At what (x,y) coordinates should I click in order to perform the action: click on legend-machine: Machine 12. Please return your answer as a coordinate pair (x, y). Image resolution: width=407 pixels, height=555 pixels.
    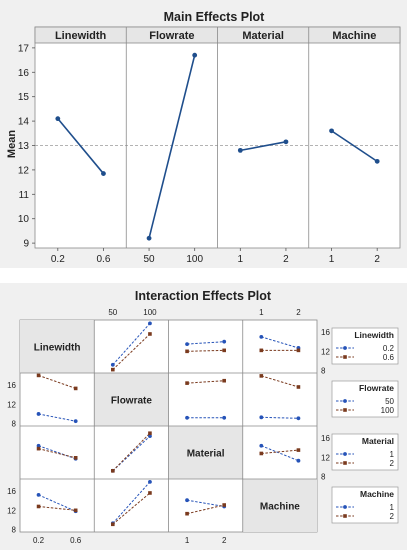
    Looking at the image, I should click on (365, 505).